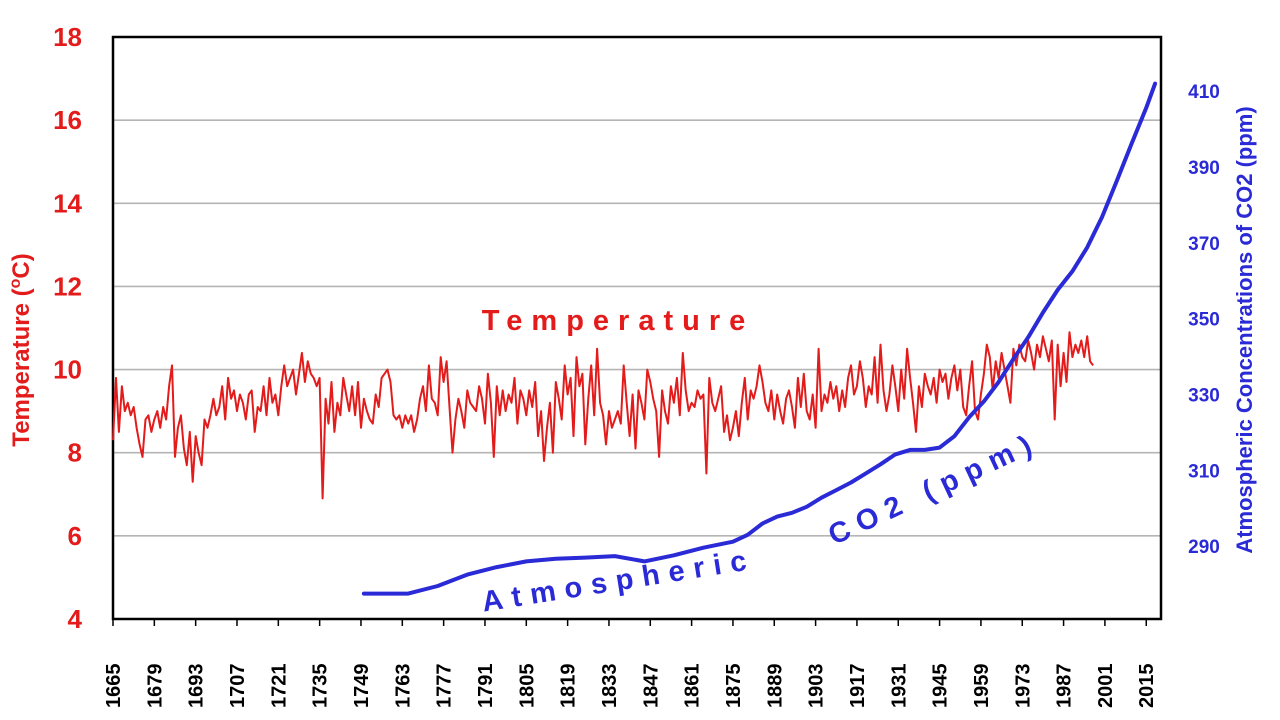 Image resolution: width=1280 pixels, height=720 pixels. What do you see at coordinates (197, 686) in the screenshot?
I see `x-tick-label: 1693` at bounding box center [197, 686].